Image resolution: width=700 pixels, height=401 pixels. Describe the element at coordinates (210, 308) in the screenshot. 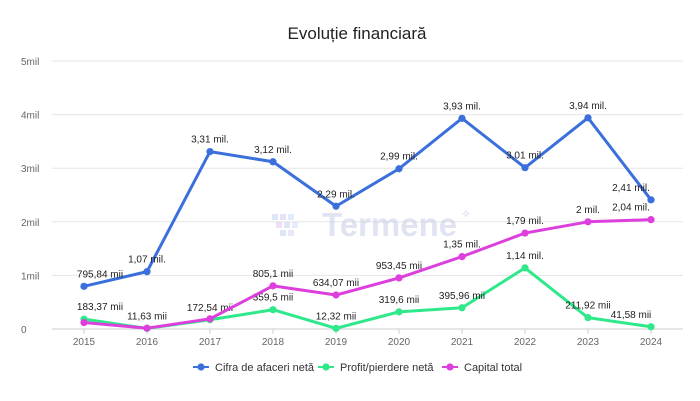

I see `data-label: 172,54 mii` at that location.